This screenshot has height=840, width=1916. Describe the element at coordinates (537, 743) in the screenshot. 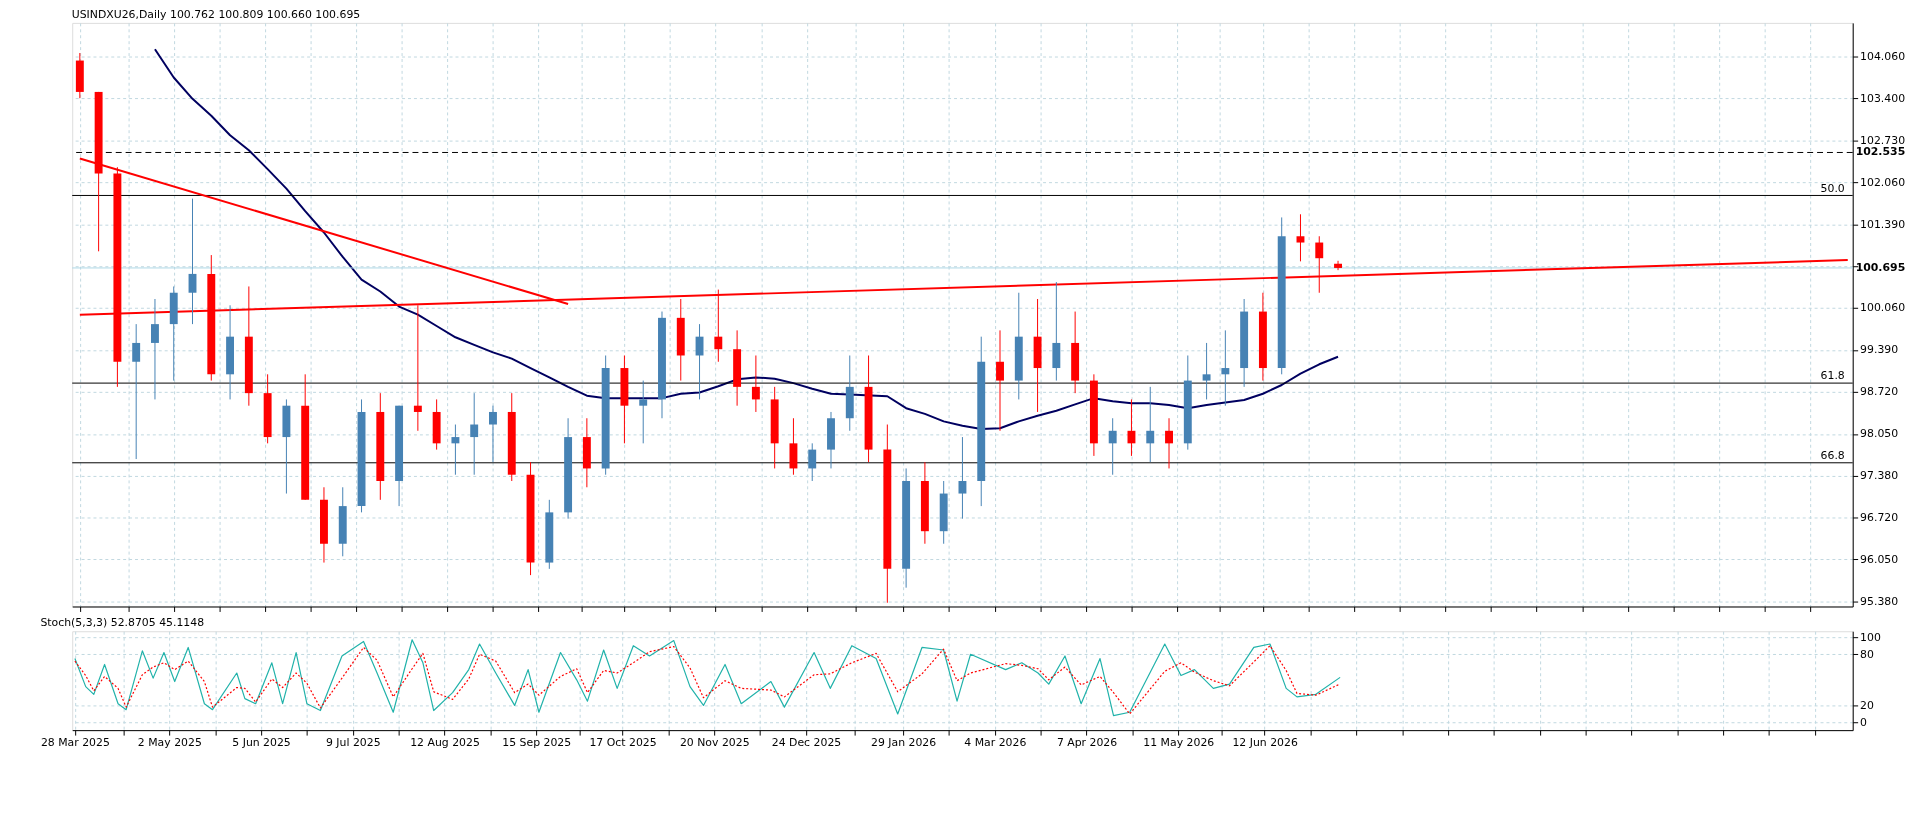

I see `x-tick-label: 15 Sep 2025` at that location.